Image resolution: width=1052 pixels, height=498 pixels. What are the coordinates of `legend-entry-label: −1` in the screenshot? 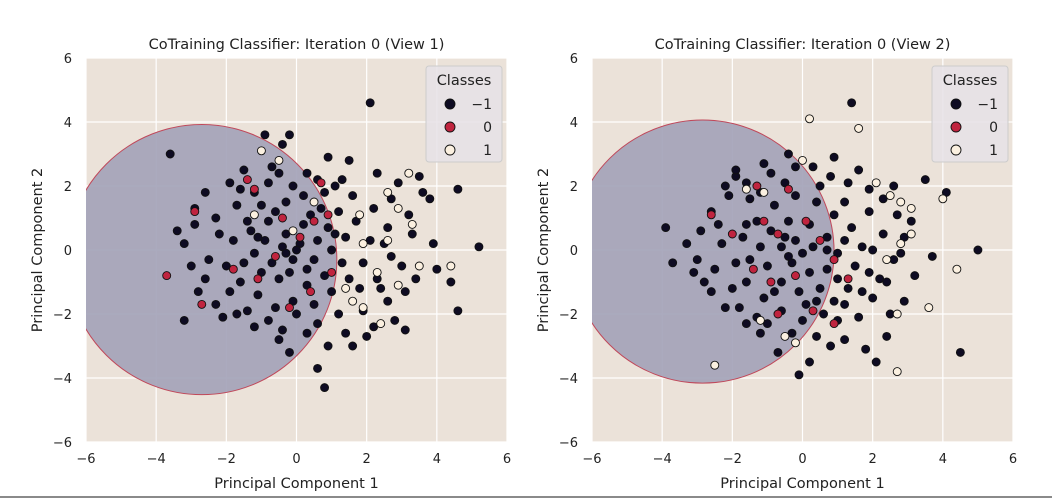 It's located at (987, 105).